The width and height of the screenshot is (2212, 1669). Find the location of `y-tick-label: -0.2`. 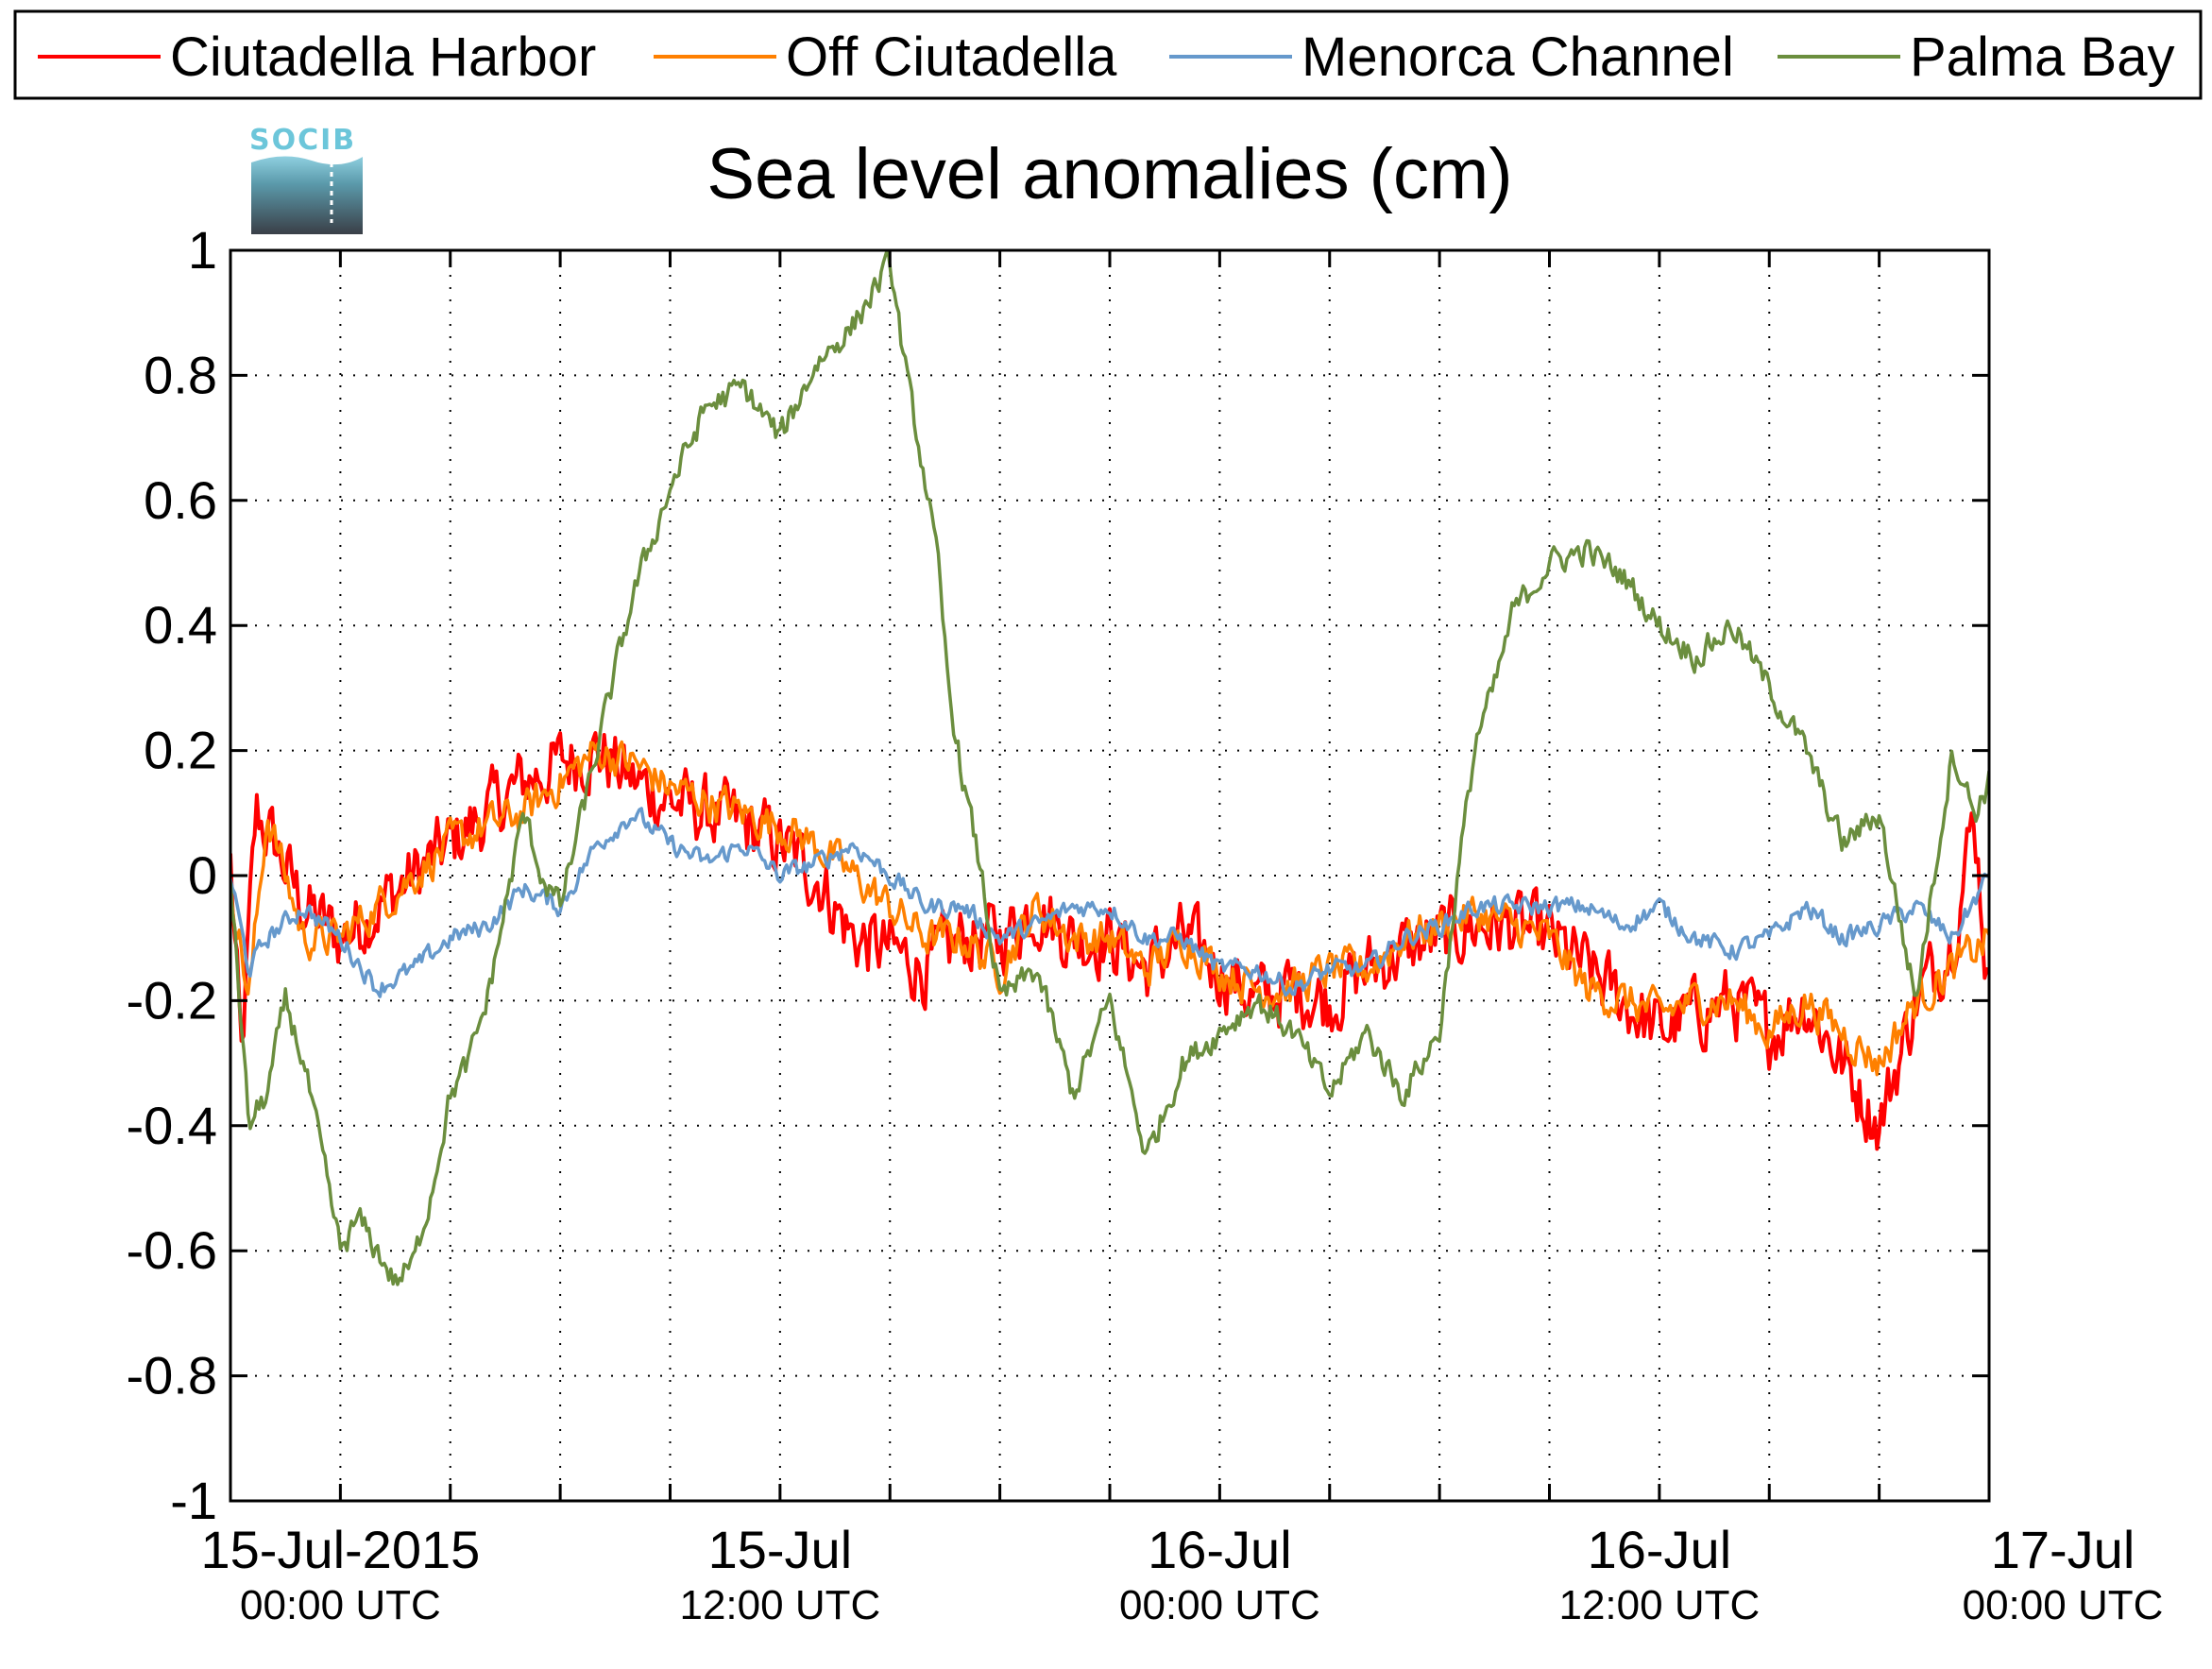

y-tick-label: -0.2 is located at coordinates (172, 1000).